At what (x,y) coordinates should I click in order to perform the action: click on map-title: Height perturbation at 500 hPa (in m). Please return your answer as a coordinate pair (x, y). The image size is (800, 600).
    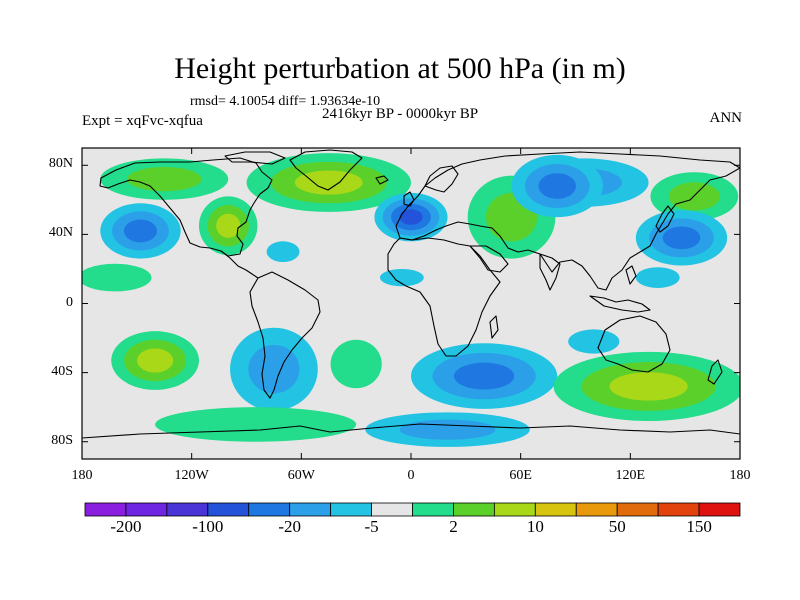
    Looking at the image, I should click on (400, 68).